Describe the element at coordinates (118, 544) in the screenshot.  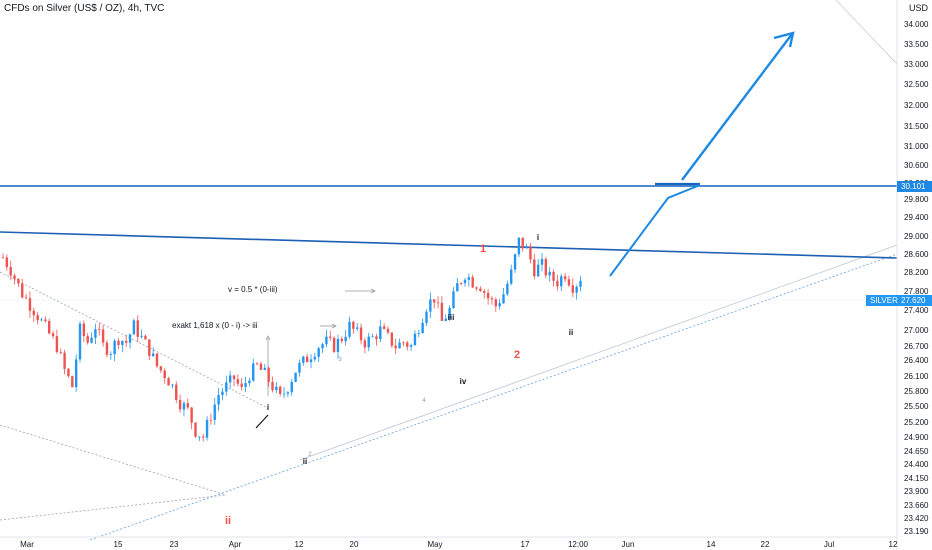
I see `x-tick-label: 15` at that location.